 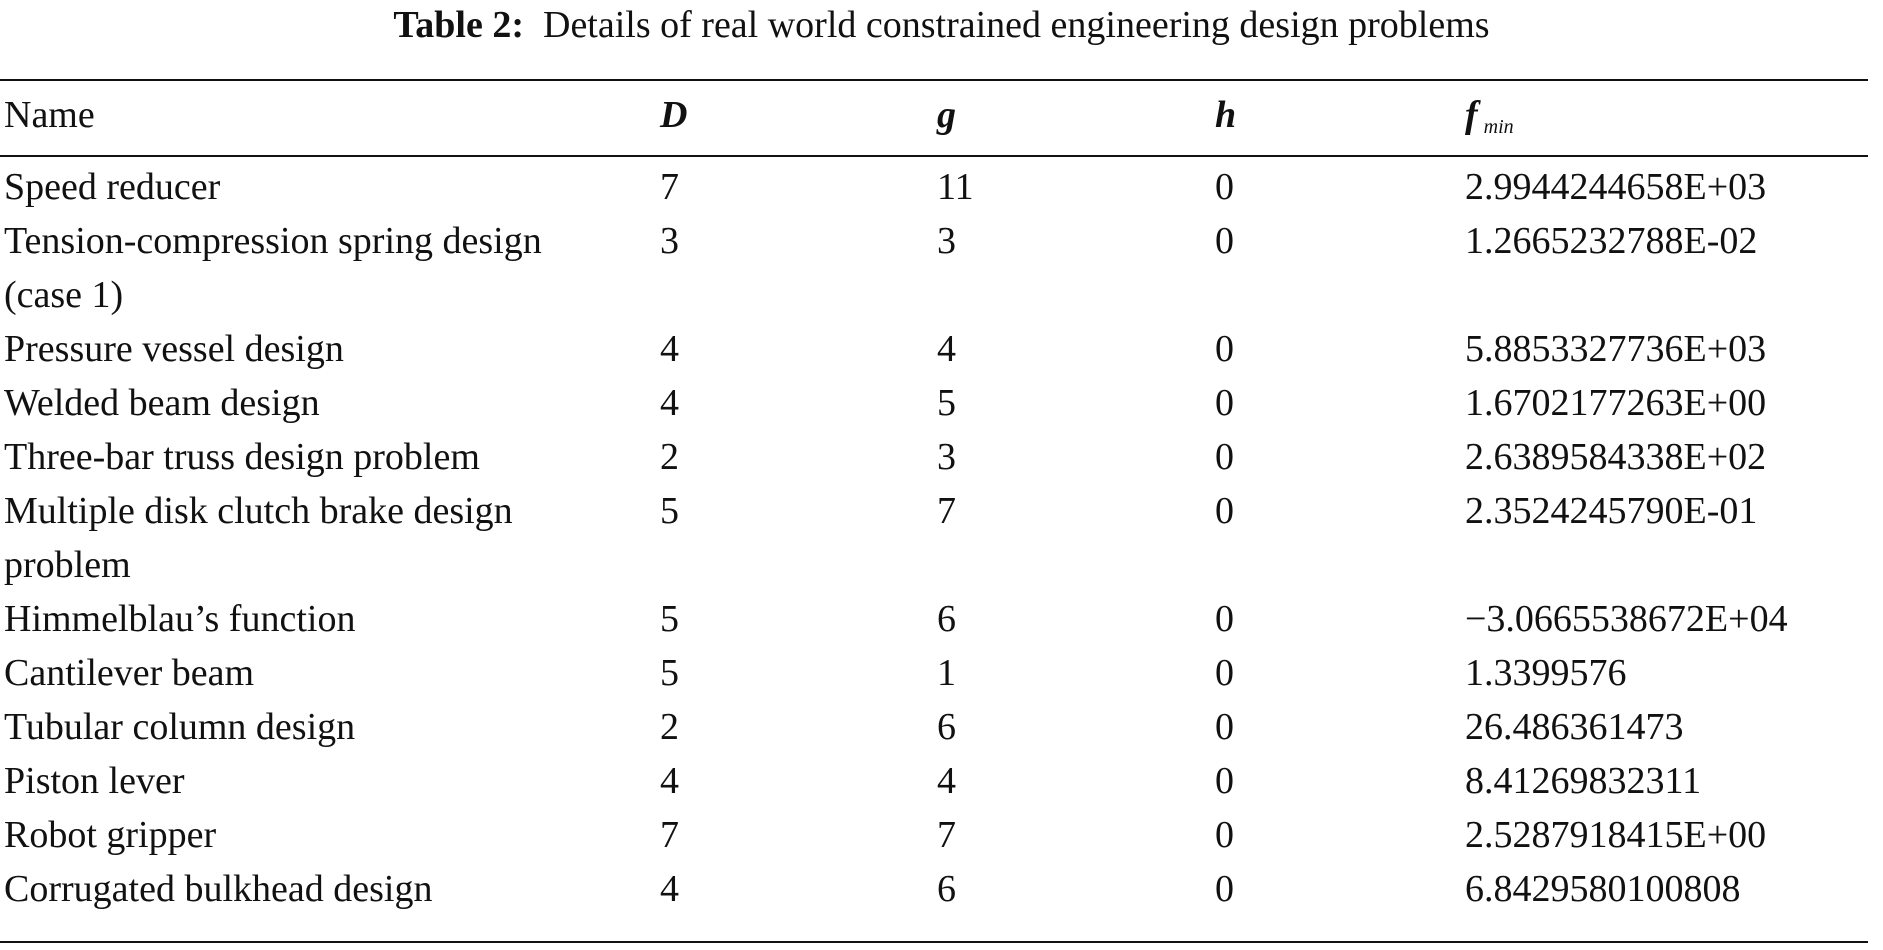 What do you see at coordinates (458, 25) in the screenshot?
I see `caption-label: Table 2:` at bounding box center [458, 25].